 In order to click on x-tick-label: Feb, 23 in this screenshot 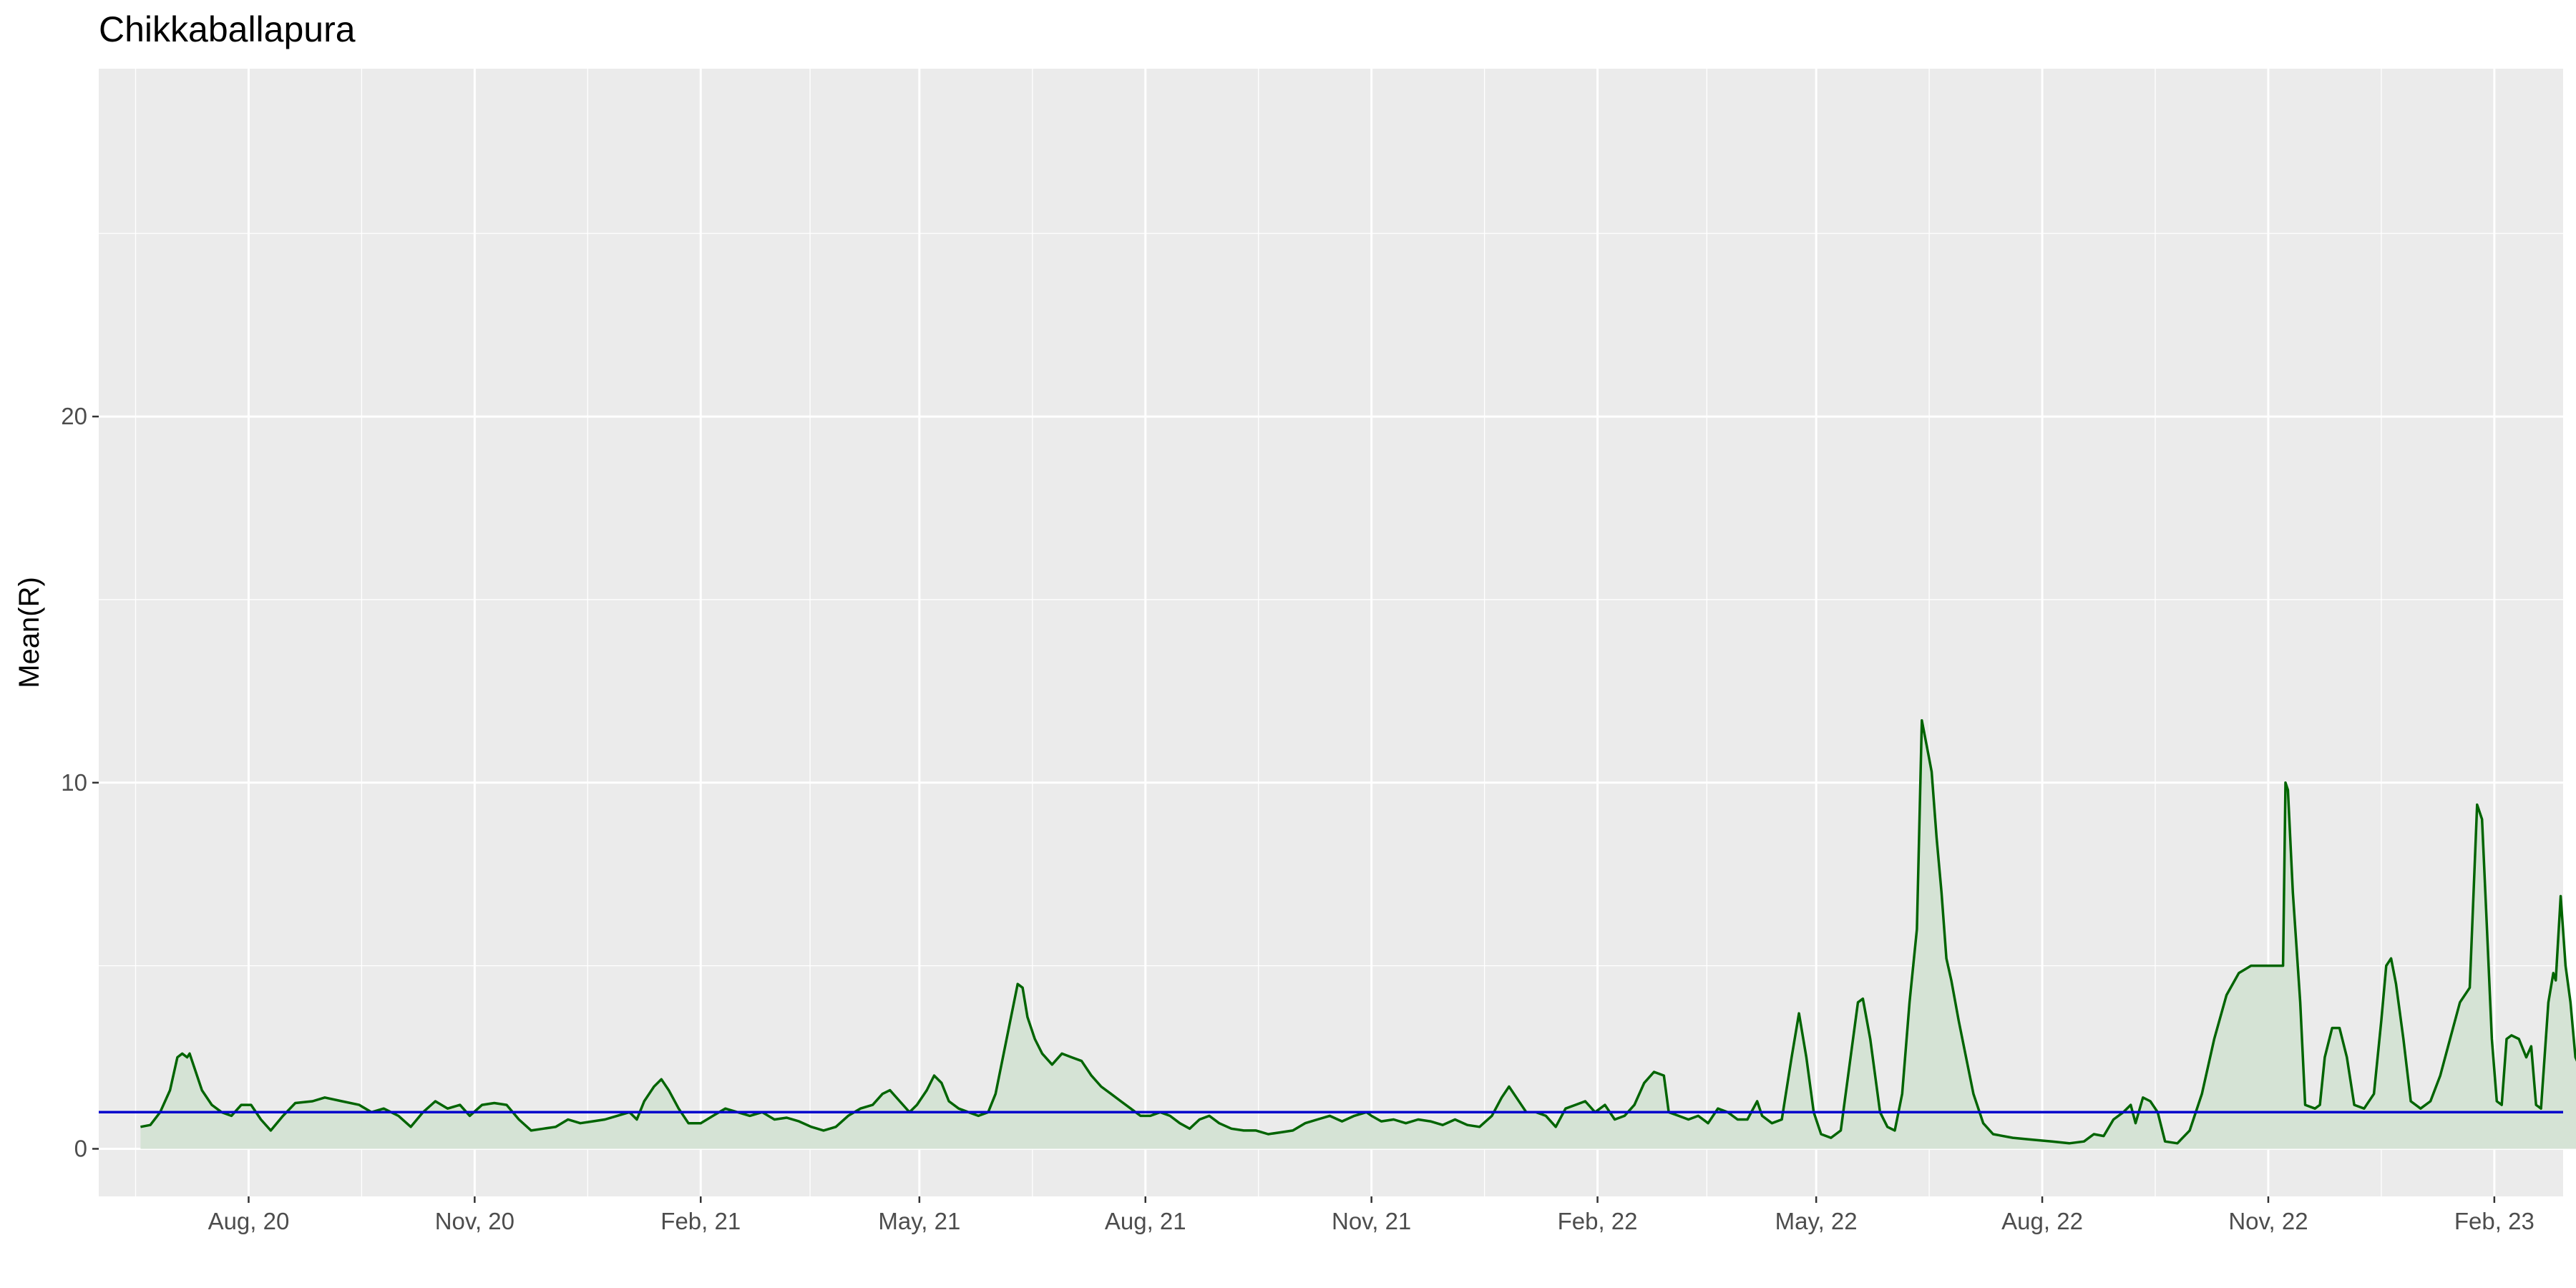, I will do `click(2494, 1221)`.